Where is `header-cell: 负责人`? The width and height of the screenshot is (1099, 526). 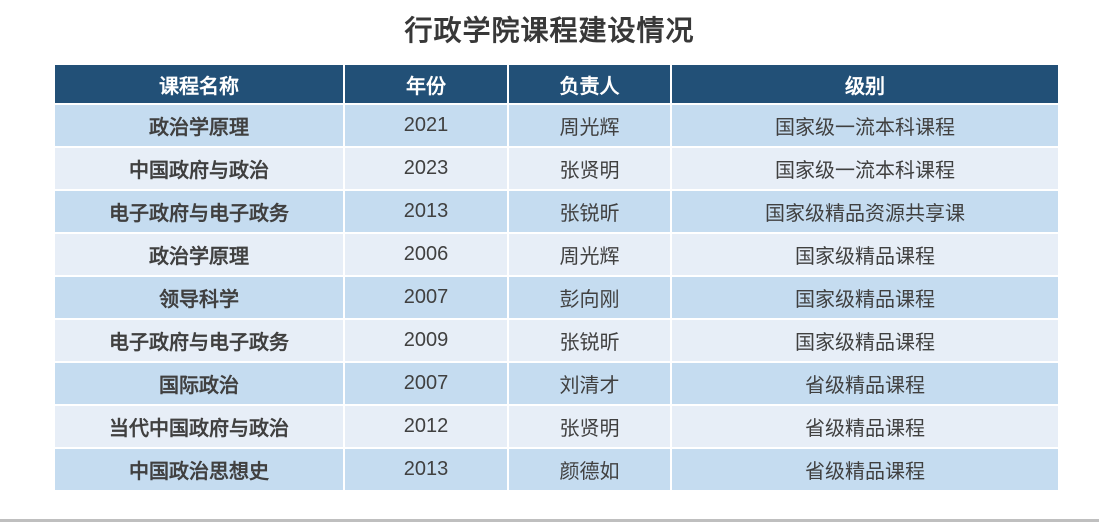 header-cell: 负责人 is located at coordinates (589, 84).